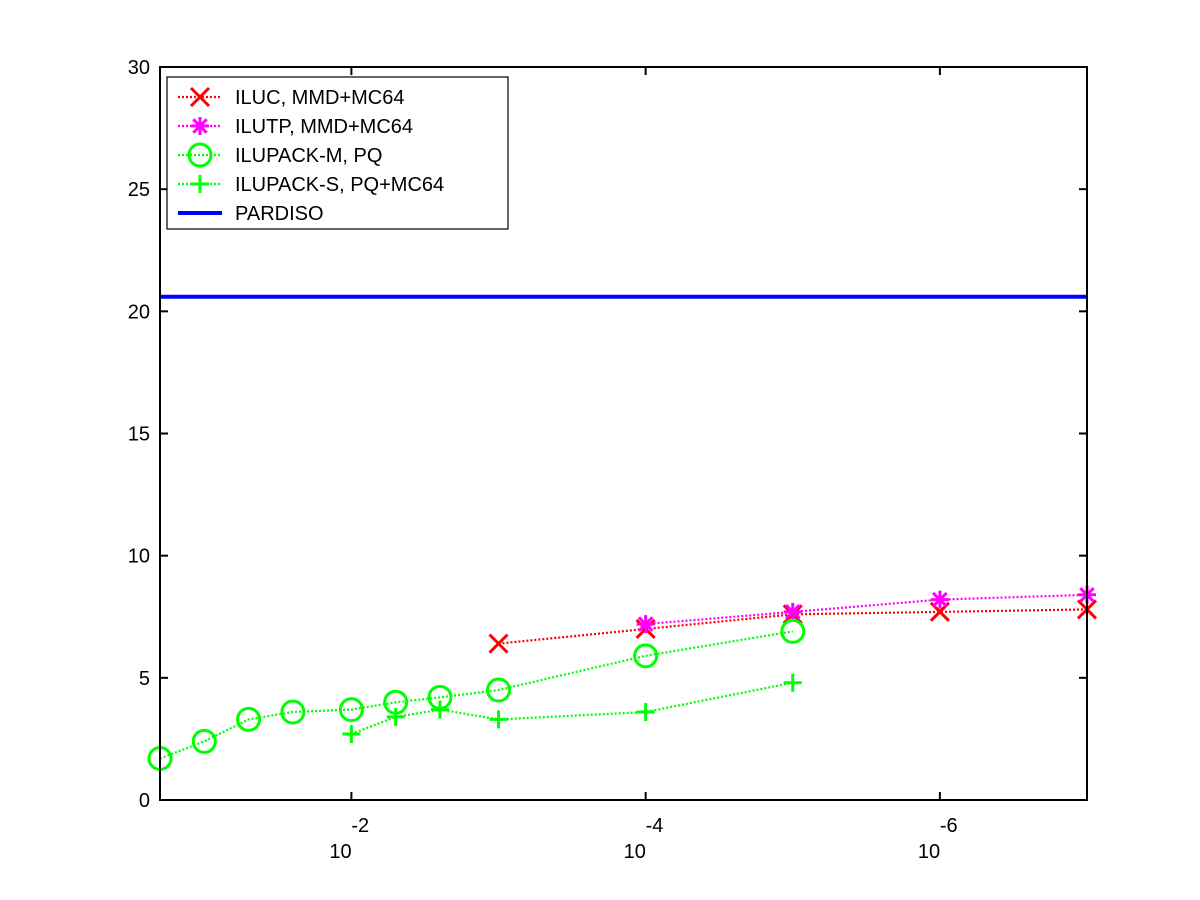 The width and height of the screenshot is (1200, 900). I want to click on legend-label: ILUPACK-M, PQ, so click(308, 156).